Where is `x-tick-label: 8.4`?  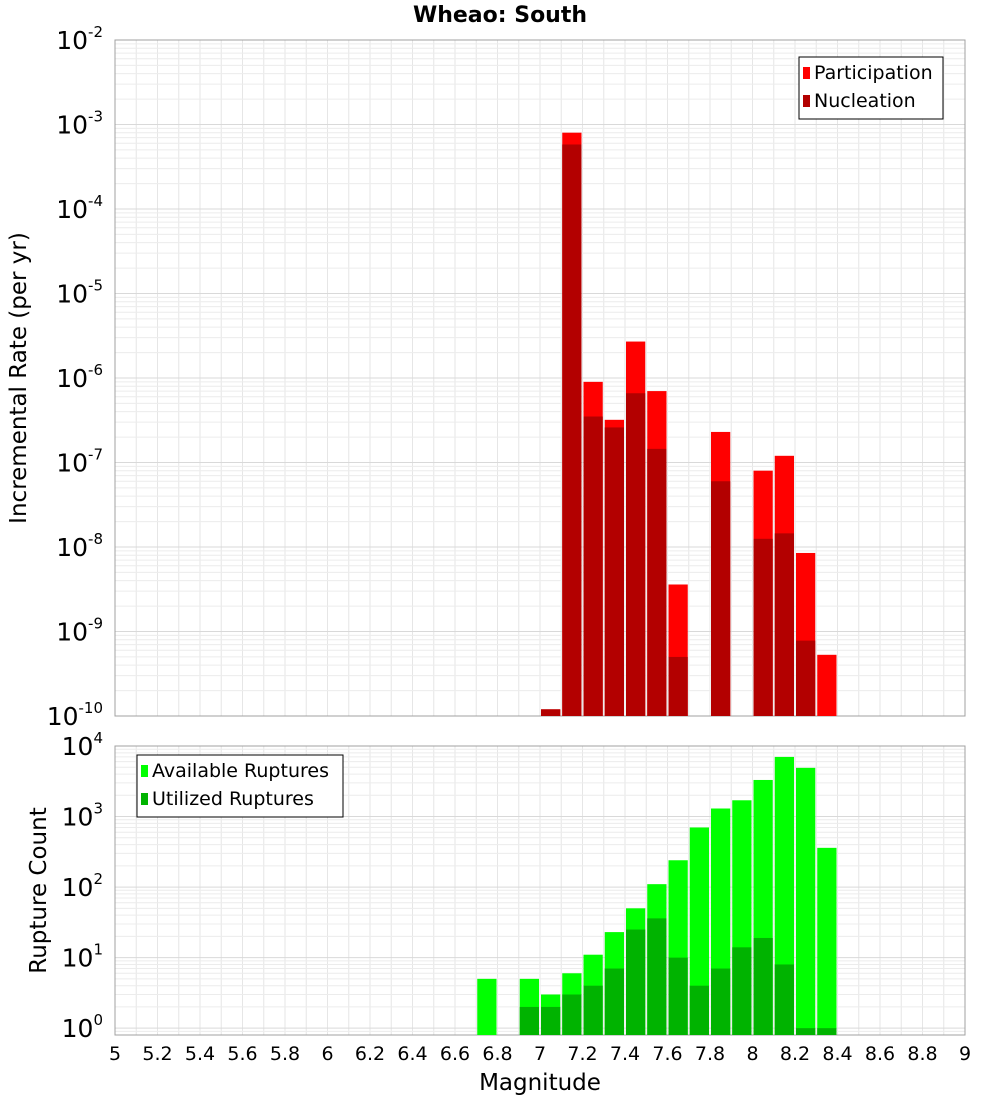
x-tick-label: 8.4 is located at coordinates (837, 1054).